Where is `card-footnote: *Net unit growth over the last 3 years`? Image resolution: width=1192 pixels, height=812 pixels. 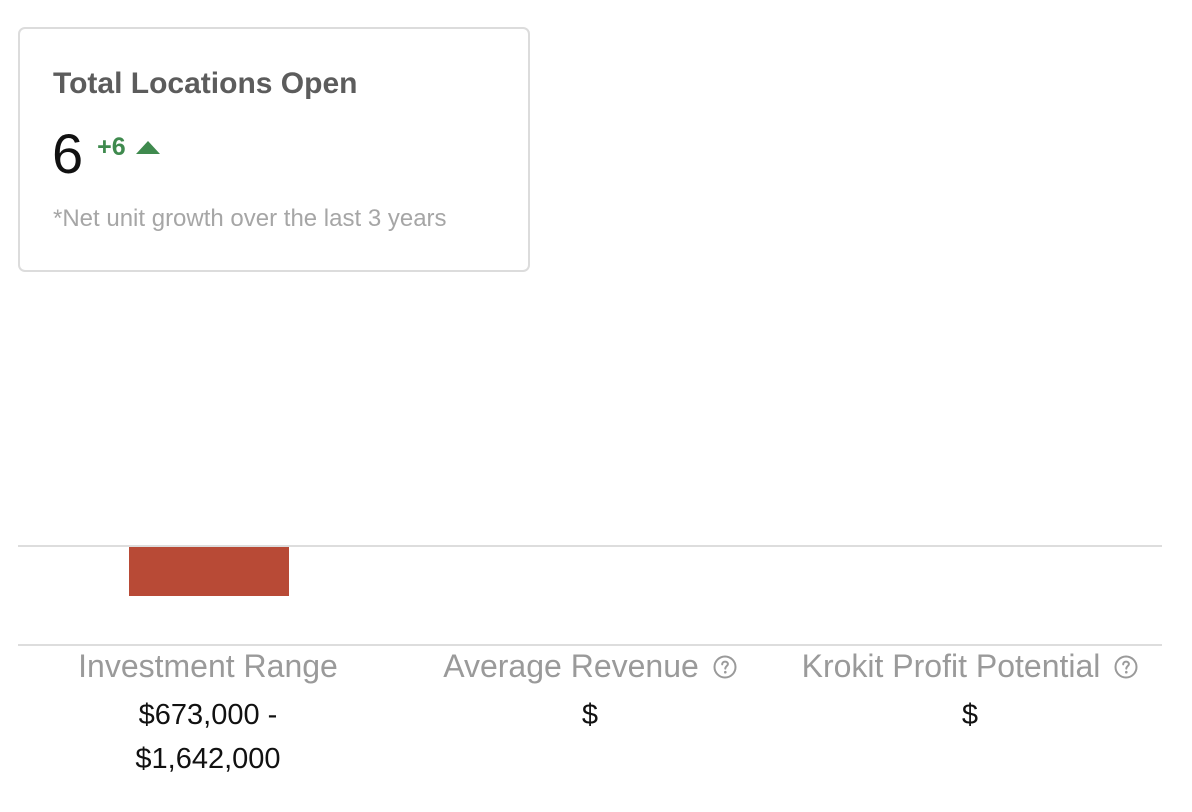 card-footnote: *Net unit growth over the last 3 years is located at coordinates (250, 218).